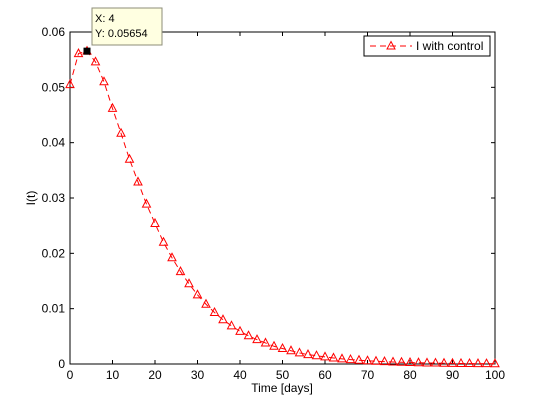 The image size is (545, 410). What do you see at coordinates (54, 309) in the screenshot?
I see `y-tick-label: 0.01` at bounding box center [54, 309].